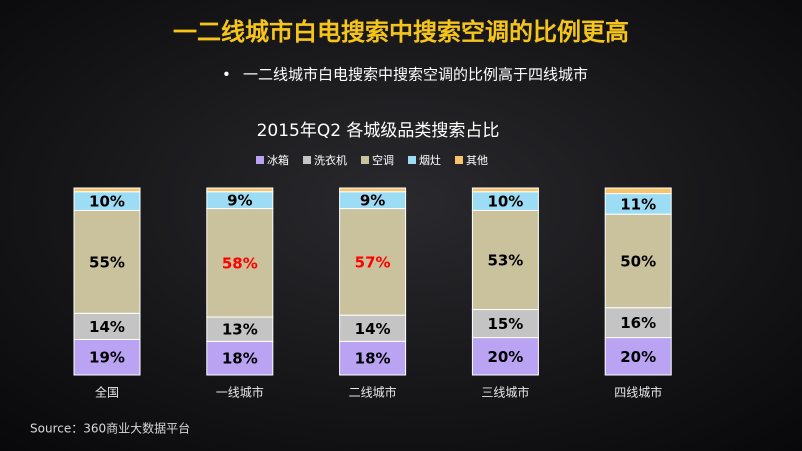  What do you see at coordinates (107, 392) in the screenshot?
I see `x-tick-label: 全国` at bounding box center [107, 392].